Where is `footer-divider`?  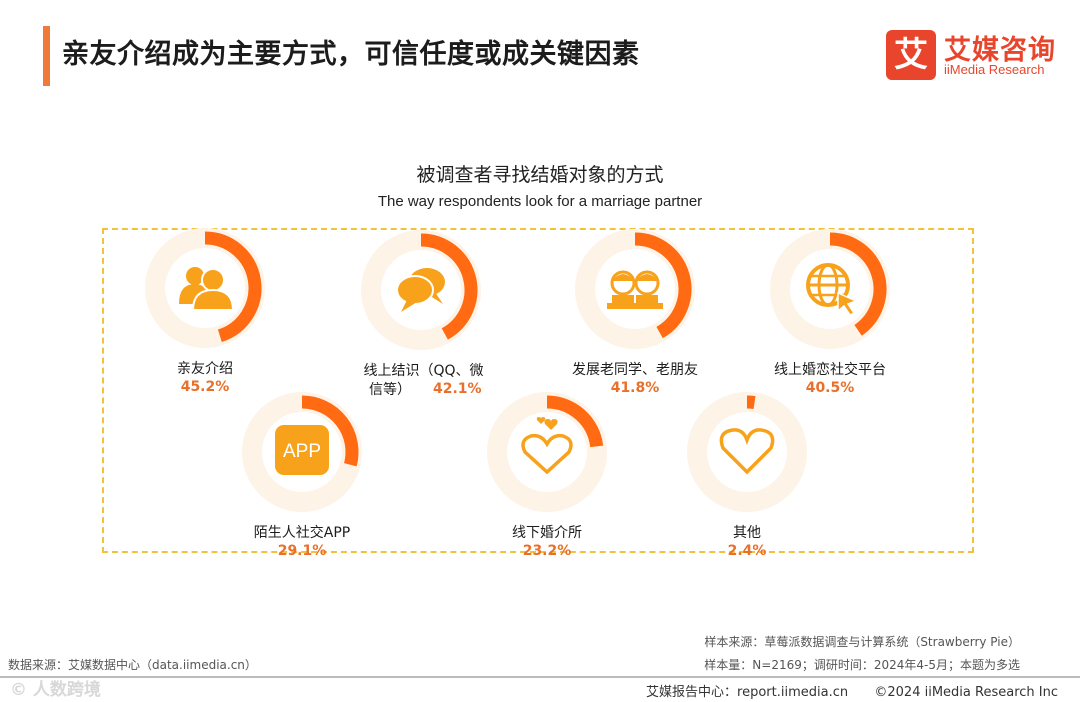 footer-divider is located at coordinates (540, 677).